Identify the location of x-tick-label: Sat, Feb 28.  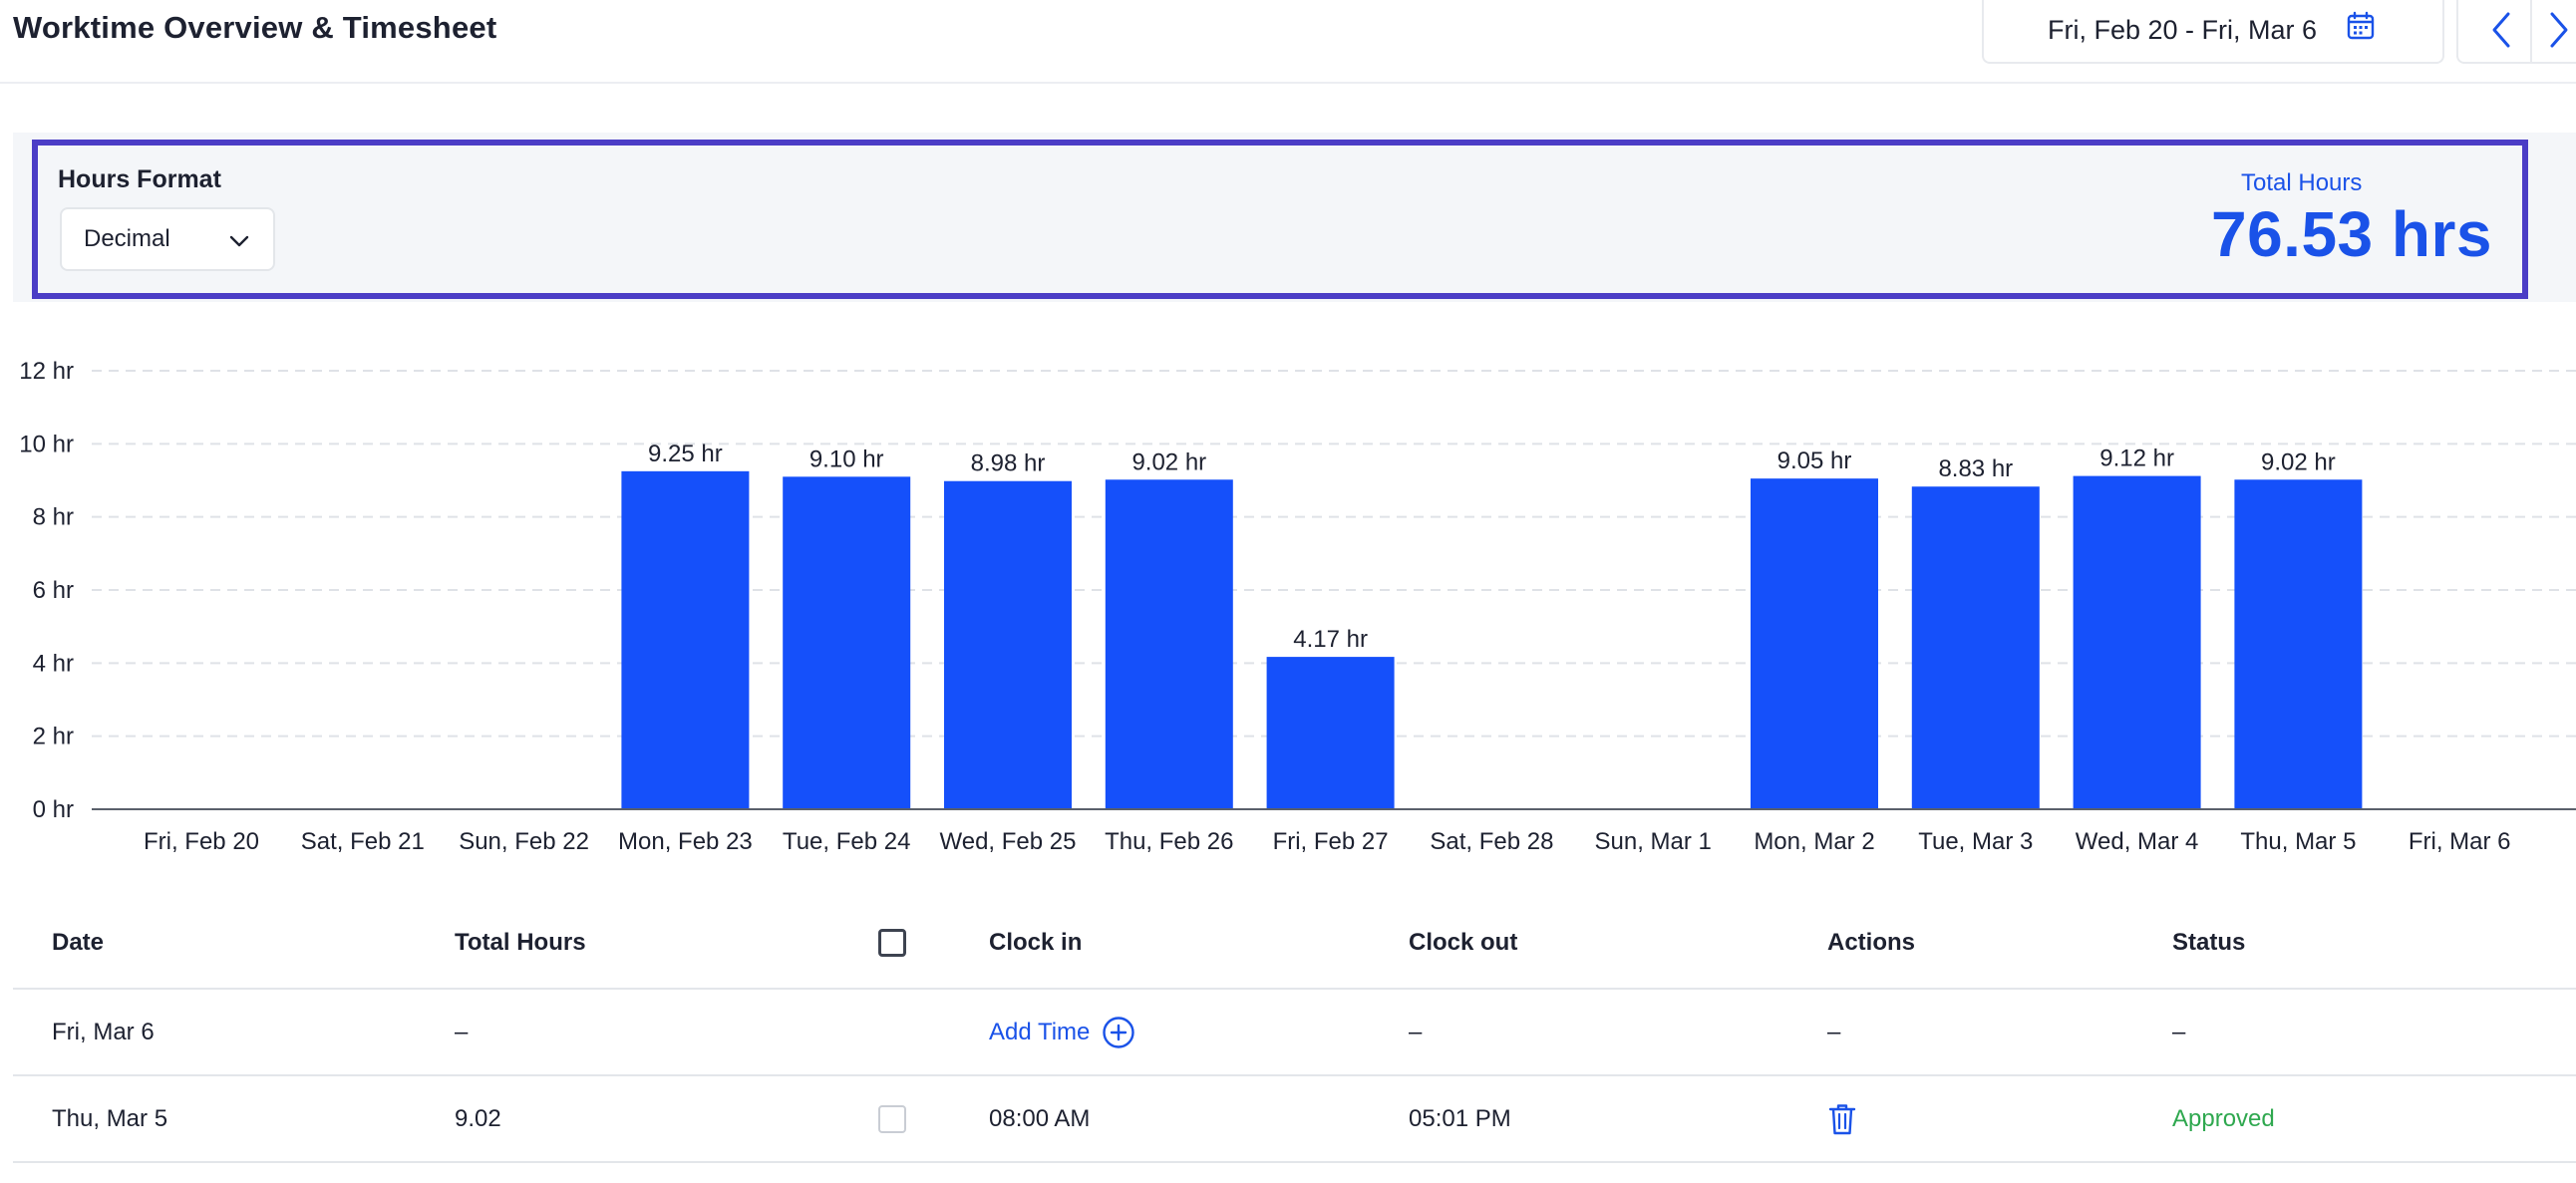
(1491, 841).